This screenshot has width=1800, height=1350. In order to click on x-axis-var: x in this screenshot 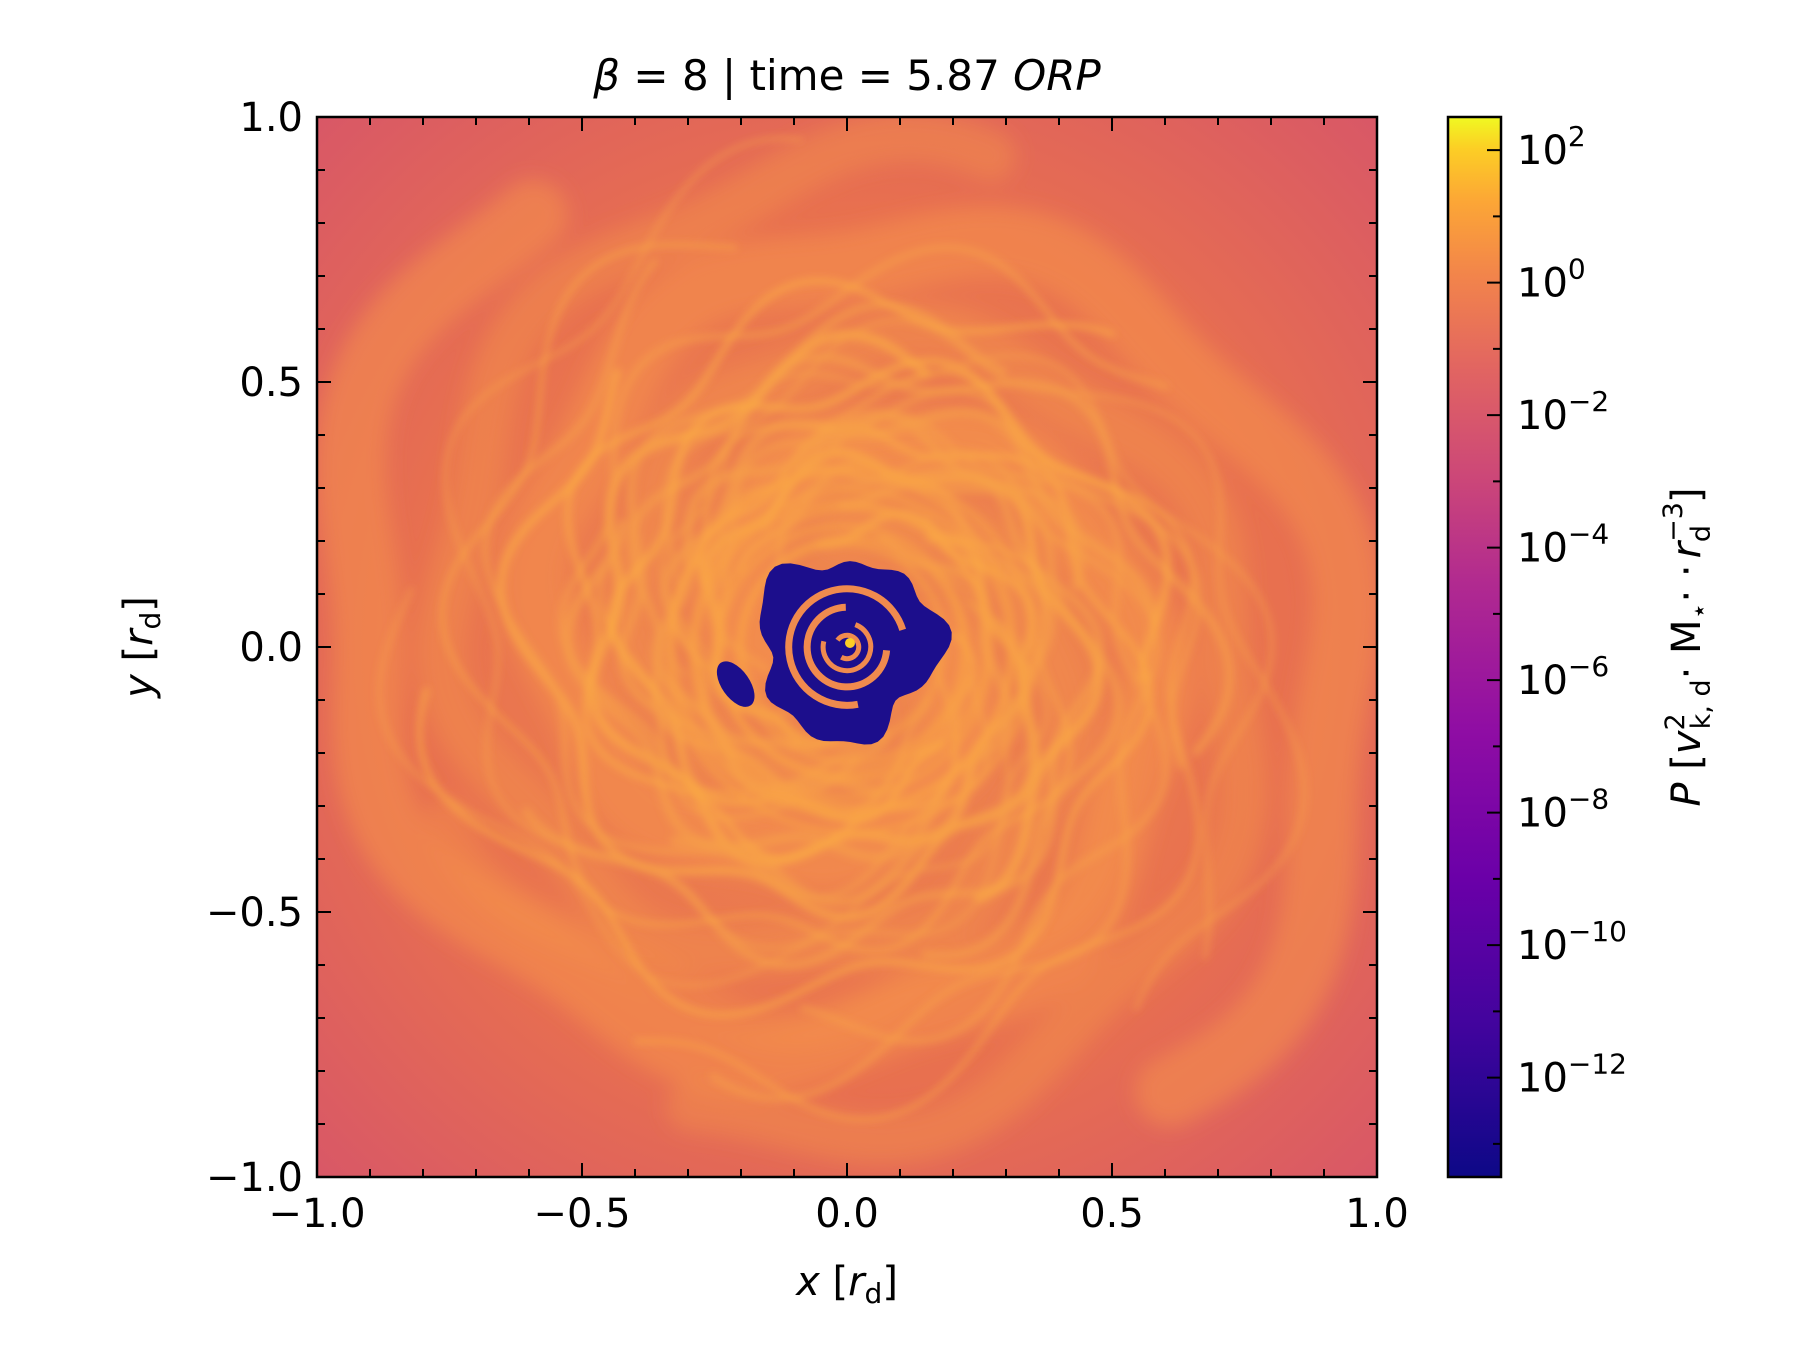, I will do `click(807, 1282)`.